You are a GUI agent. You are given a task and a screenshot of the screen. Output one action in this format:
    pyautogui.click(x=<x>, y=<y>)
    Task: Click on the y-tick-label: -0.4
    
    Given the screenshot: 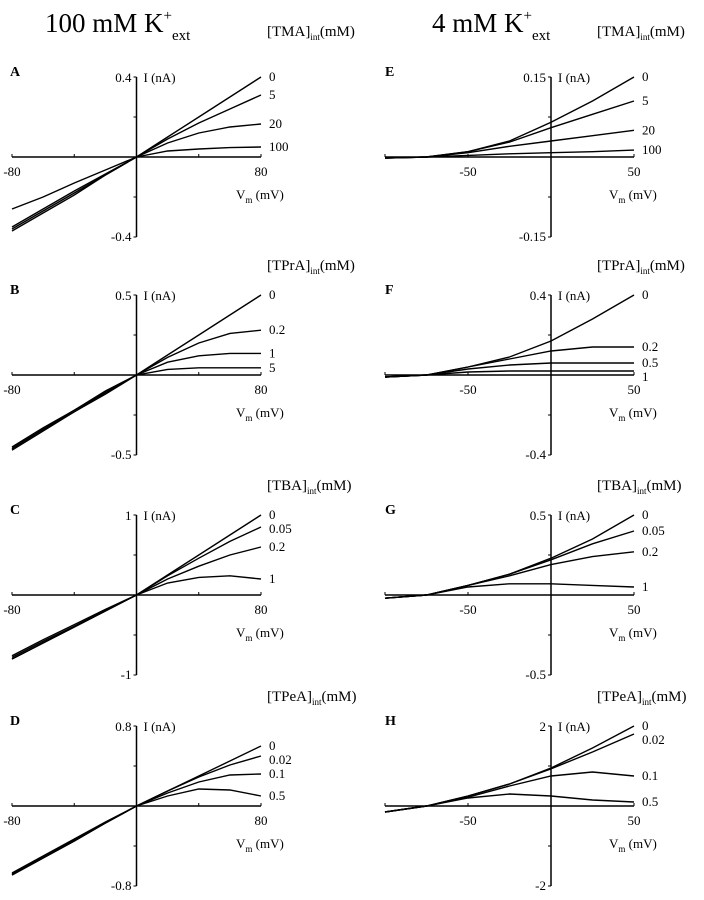 What is the action you would take?
    pyautogui.click(x=535, y=454)
    